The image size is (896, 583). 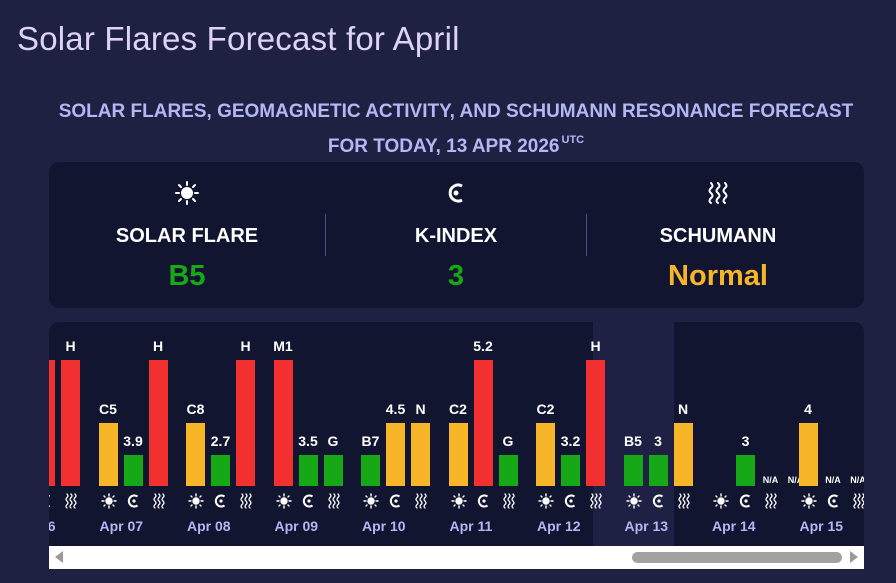 What do you see at coordinates (283, 346) in the screenshot?
I see `forecast-bar-label: M1` at bounding box center [283, 346].